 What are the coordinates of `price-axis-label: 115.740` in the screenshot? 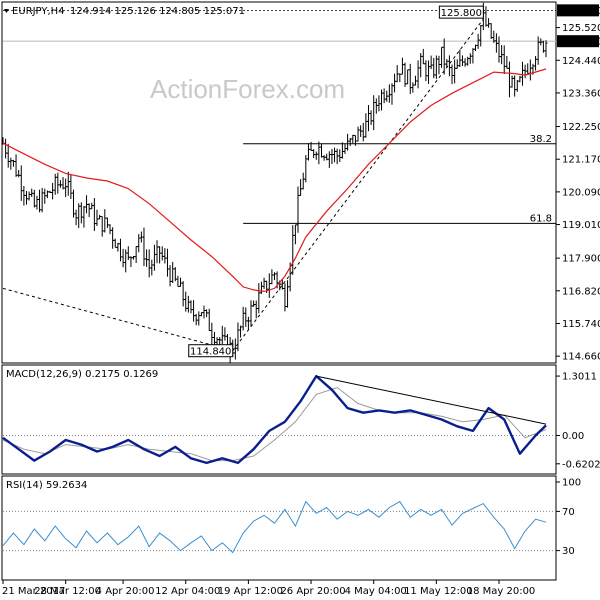 It's located at (581, 324).